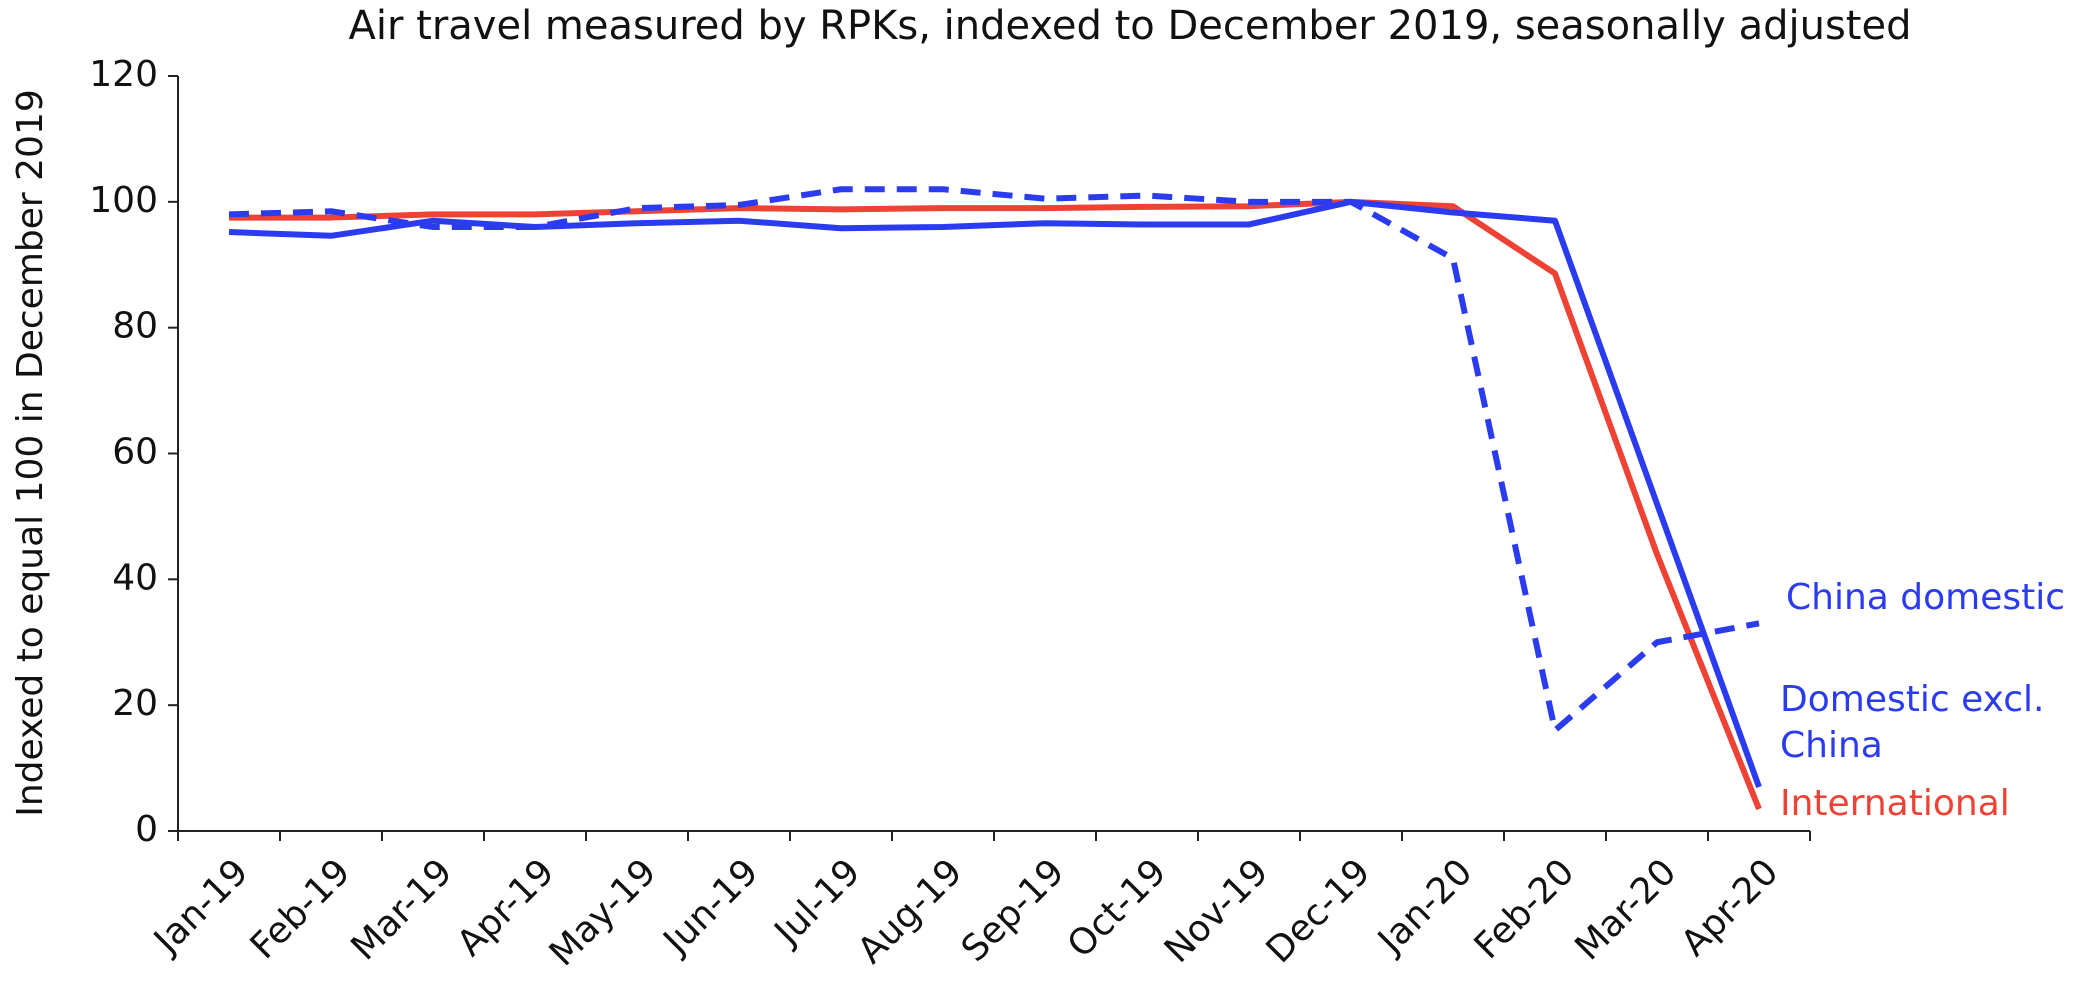  Describe the element at coordinates (123, 74) in the screenshot. I see `y-tick-label: 120` at that location.